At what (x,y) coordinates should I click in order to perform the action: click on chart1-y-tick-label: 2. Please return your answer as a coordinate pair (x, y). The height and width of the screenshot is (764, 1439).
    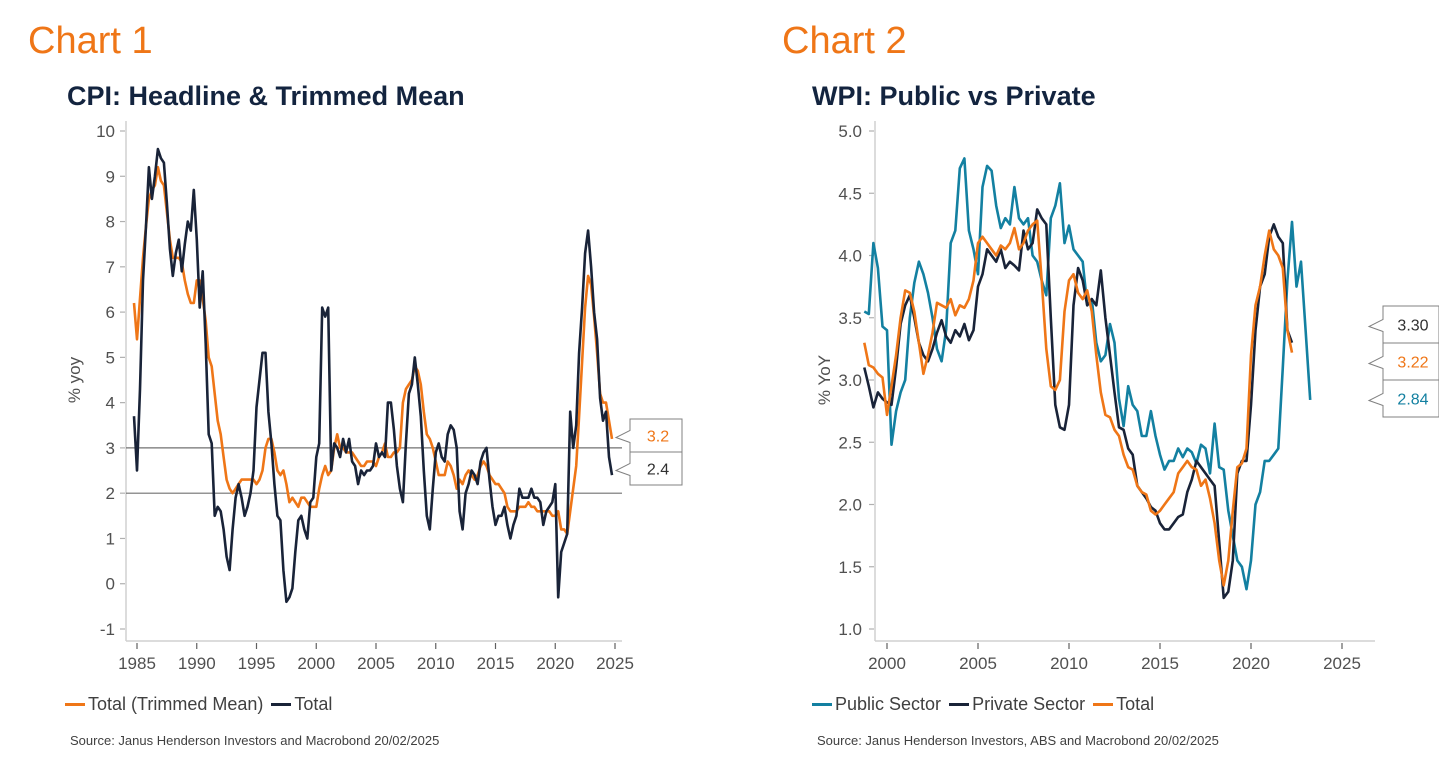
    Looking at the image, I should click on (110, 493).